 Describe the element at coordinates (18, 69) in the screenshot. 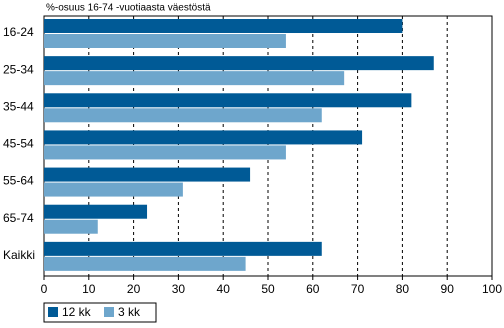

I see `y-tick-label: 25-34` at that location.